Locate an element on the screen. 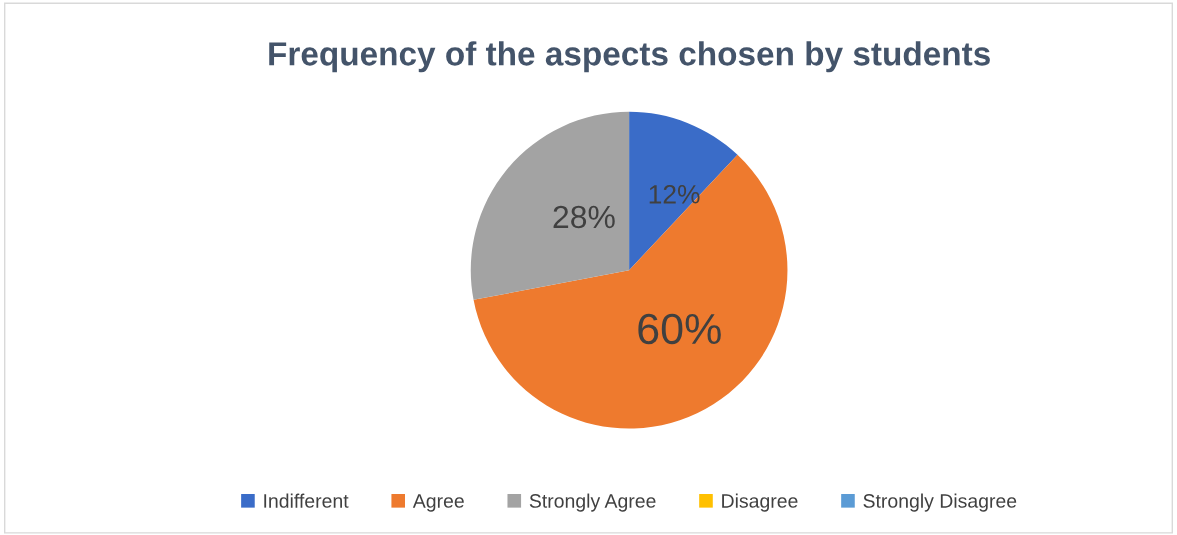 Image resolution: width=1177 pixels, height=535 pixels. legend-label: Strongly Agree is located at coordinates (592, 502).